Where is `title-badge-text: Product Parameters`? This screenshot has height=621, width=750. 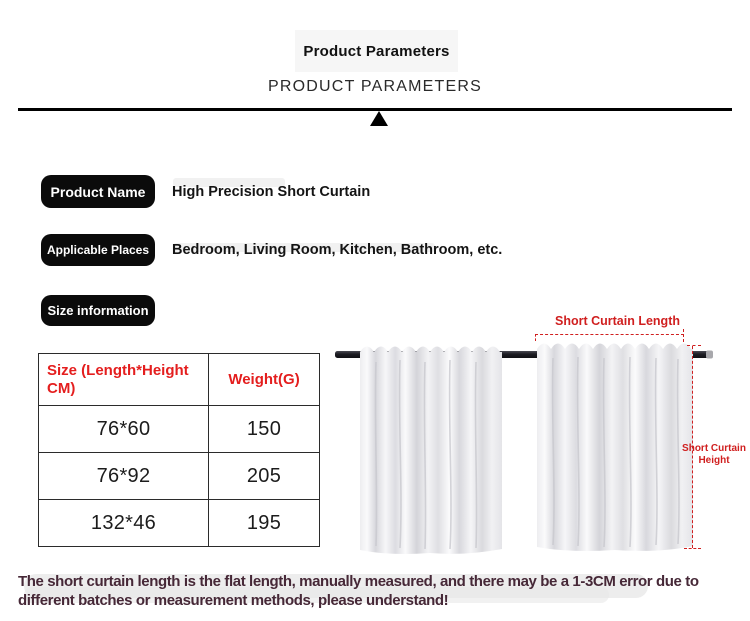
title-badge-text: Product Parameters is located at coordinates (376, 51).